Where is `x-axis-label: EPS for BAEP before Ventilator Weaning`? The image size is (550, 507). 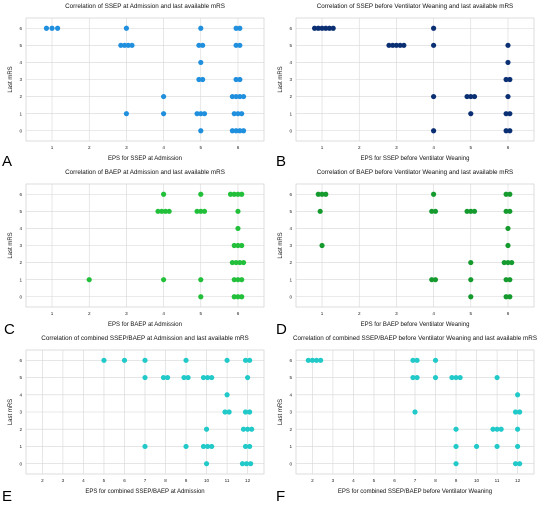 x-axis-label: EPS for BAEP before Ventilator Weaning is located at coordinates (415, 325).